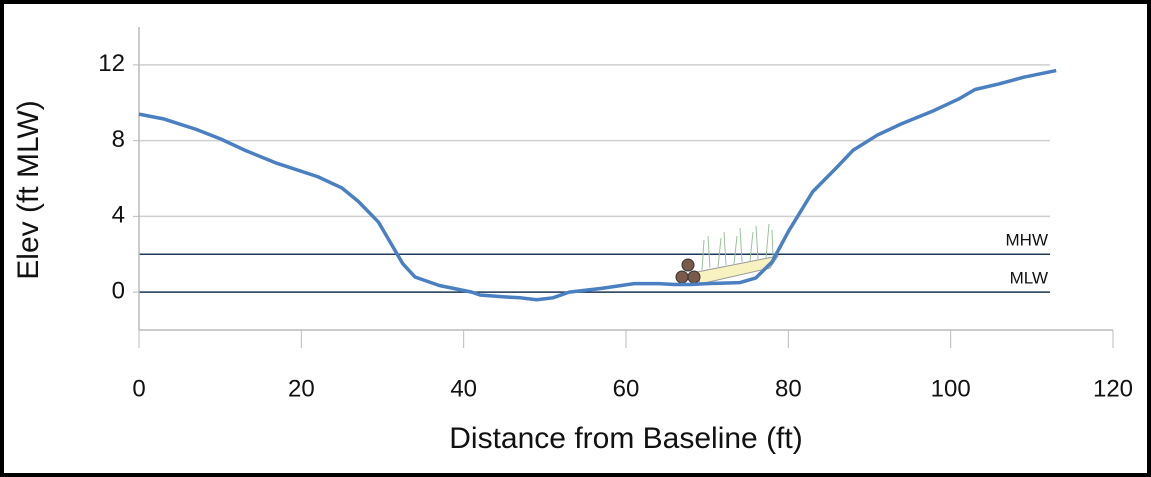 This screenshot has height=477, width=1151. What do you see at coordinates (737, 247) in the screenshot?
I see `grass` at bounding box center [737, 247].